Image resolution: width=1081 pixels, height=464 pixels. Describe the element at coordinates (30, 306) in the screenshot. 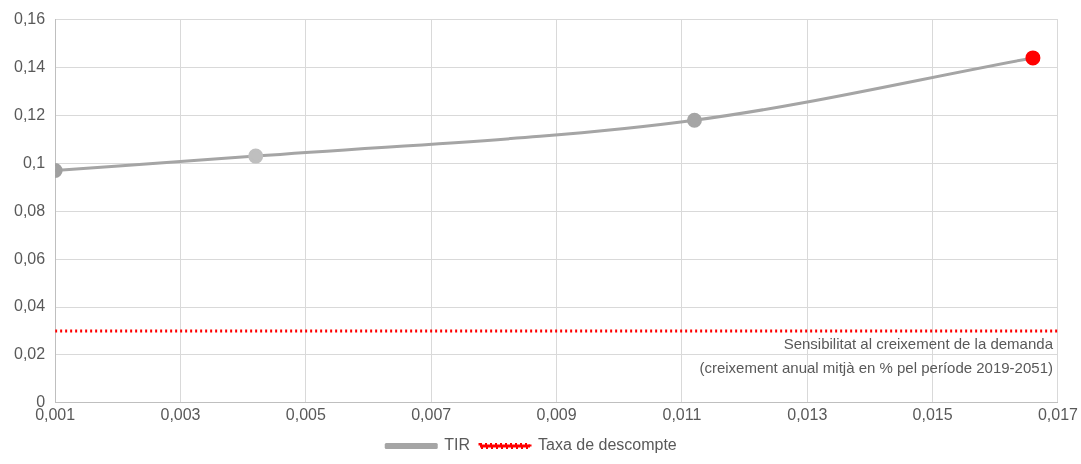

I see `y-tick-label: 0,04` at that location.